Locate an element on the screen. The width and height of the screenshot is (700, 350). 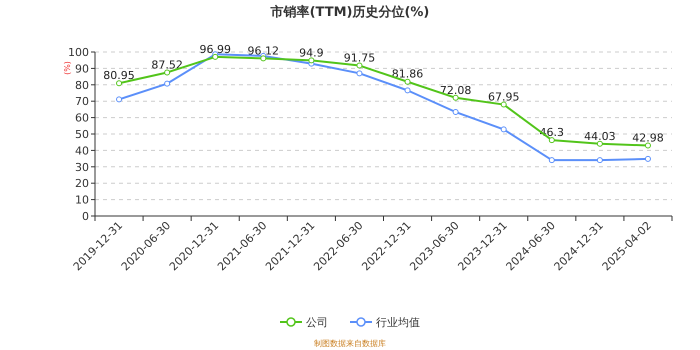
legend-label: 行业均值 is located at coordinates (398, 322).